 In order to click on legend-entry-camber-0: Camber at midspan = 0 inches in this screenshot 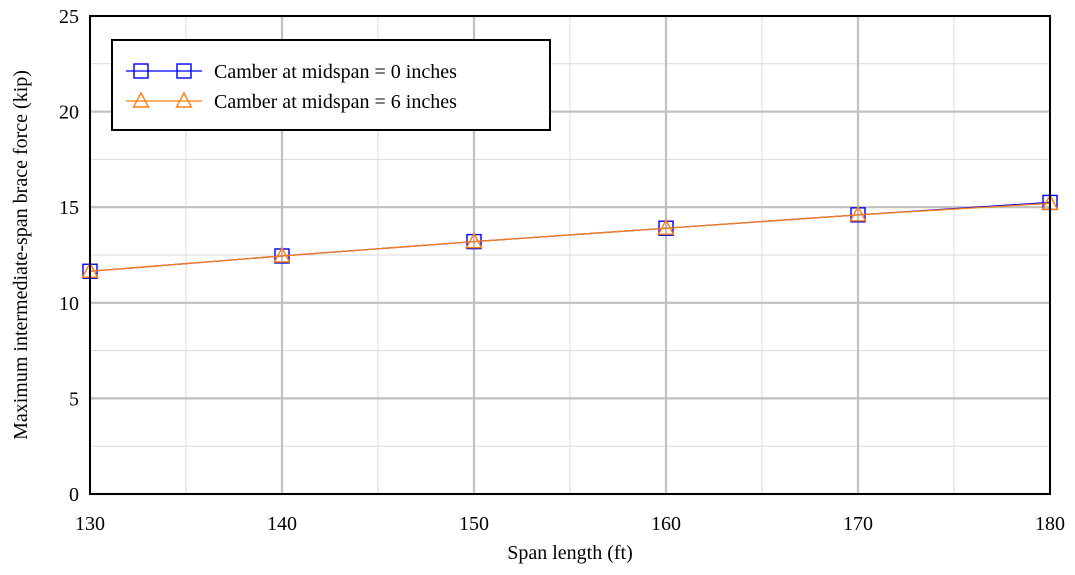, I will do `click(291, 72)`.